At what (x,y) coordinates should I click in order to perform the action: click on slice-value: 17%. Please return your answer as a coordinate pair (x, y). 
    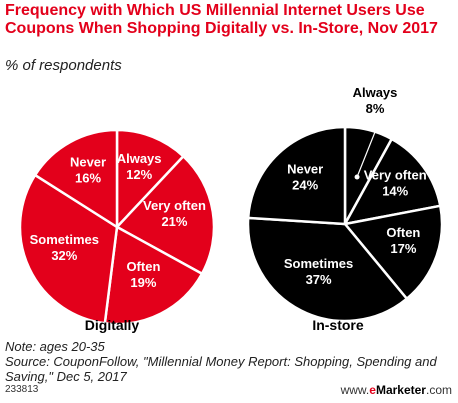
    Looking at the image, I should click on (403, 248).